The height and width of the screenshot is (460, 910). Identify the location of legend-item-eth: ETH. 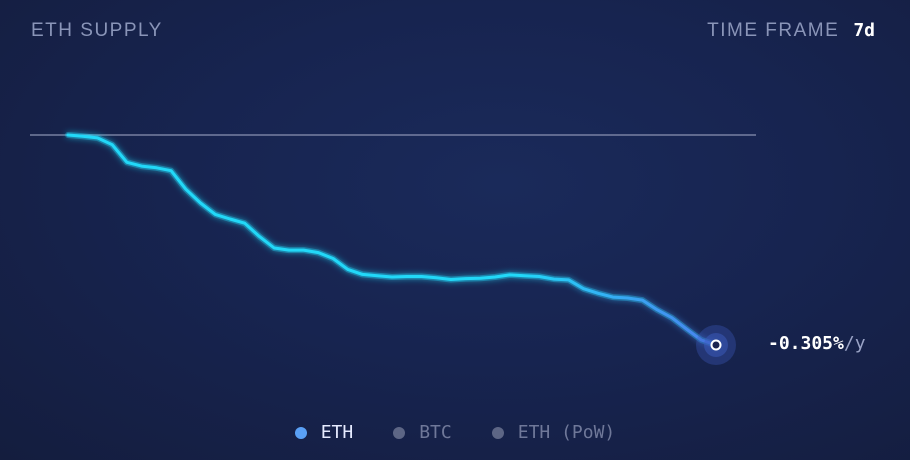
(324, 432).